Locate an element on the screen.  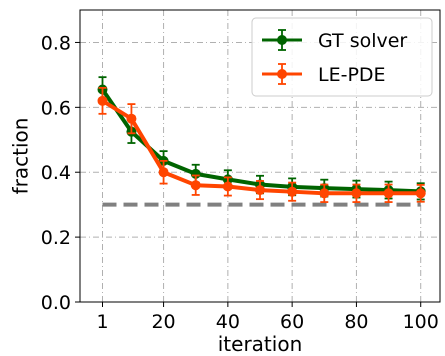
y-tick-label: 0.8 is located at coordinates (56, 43).